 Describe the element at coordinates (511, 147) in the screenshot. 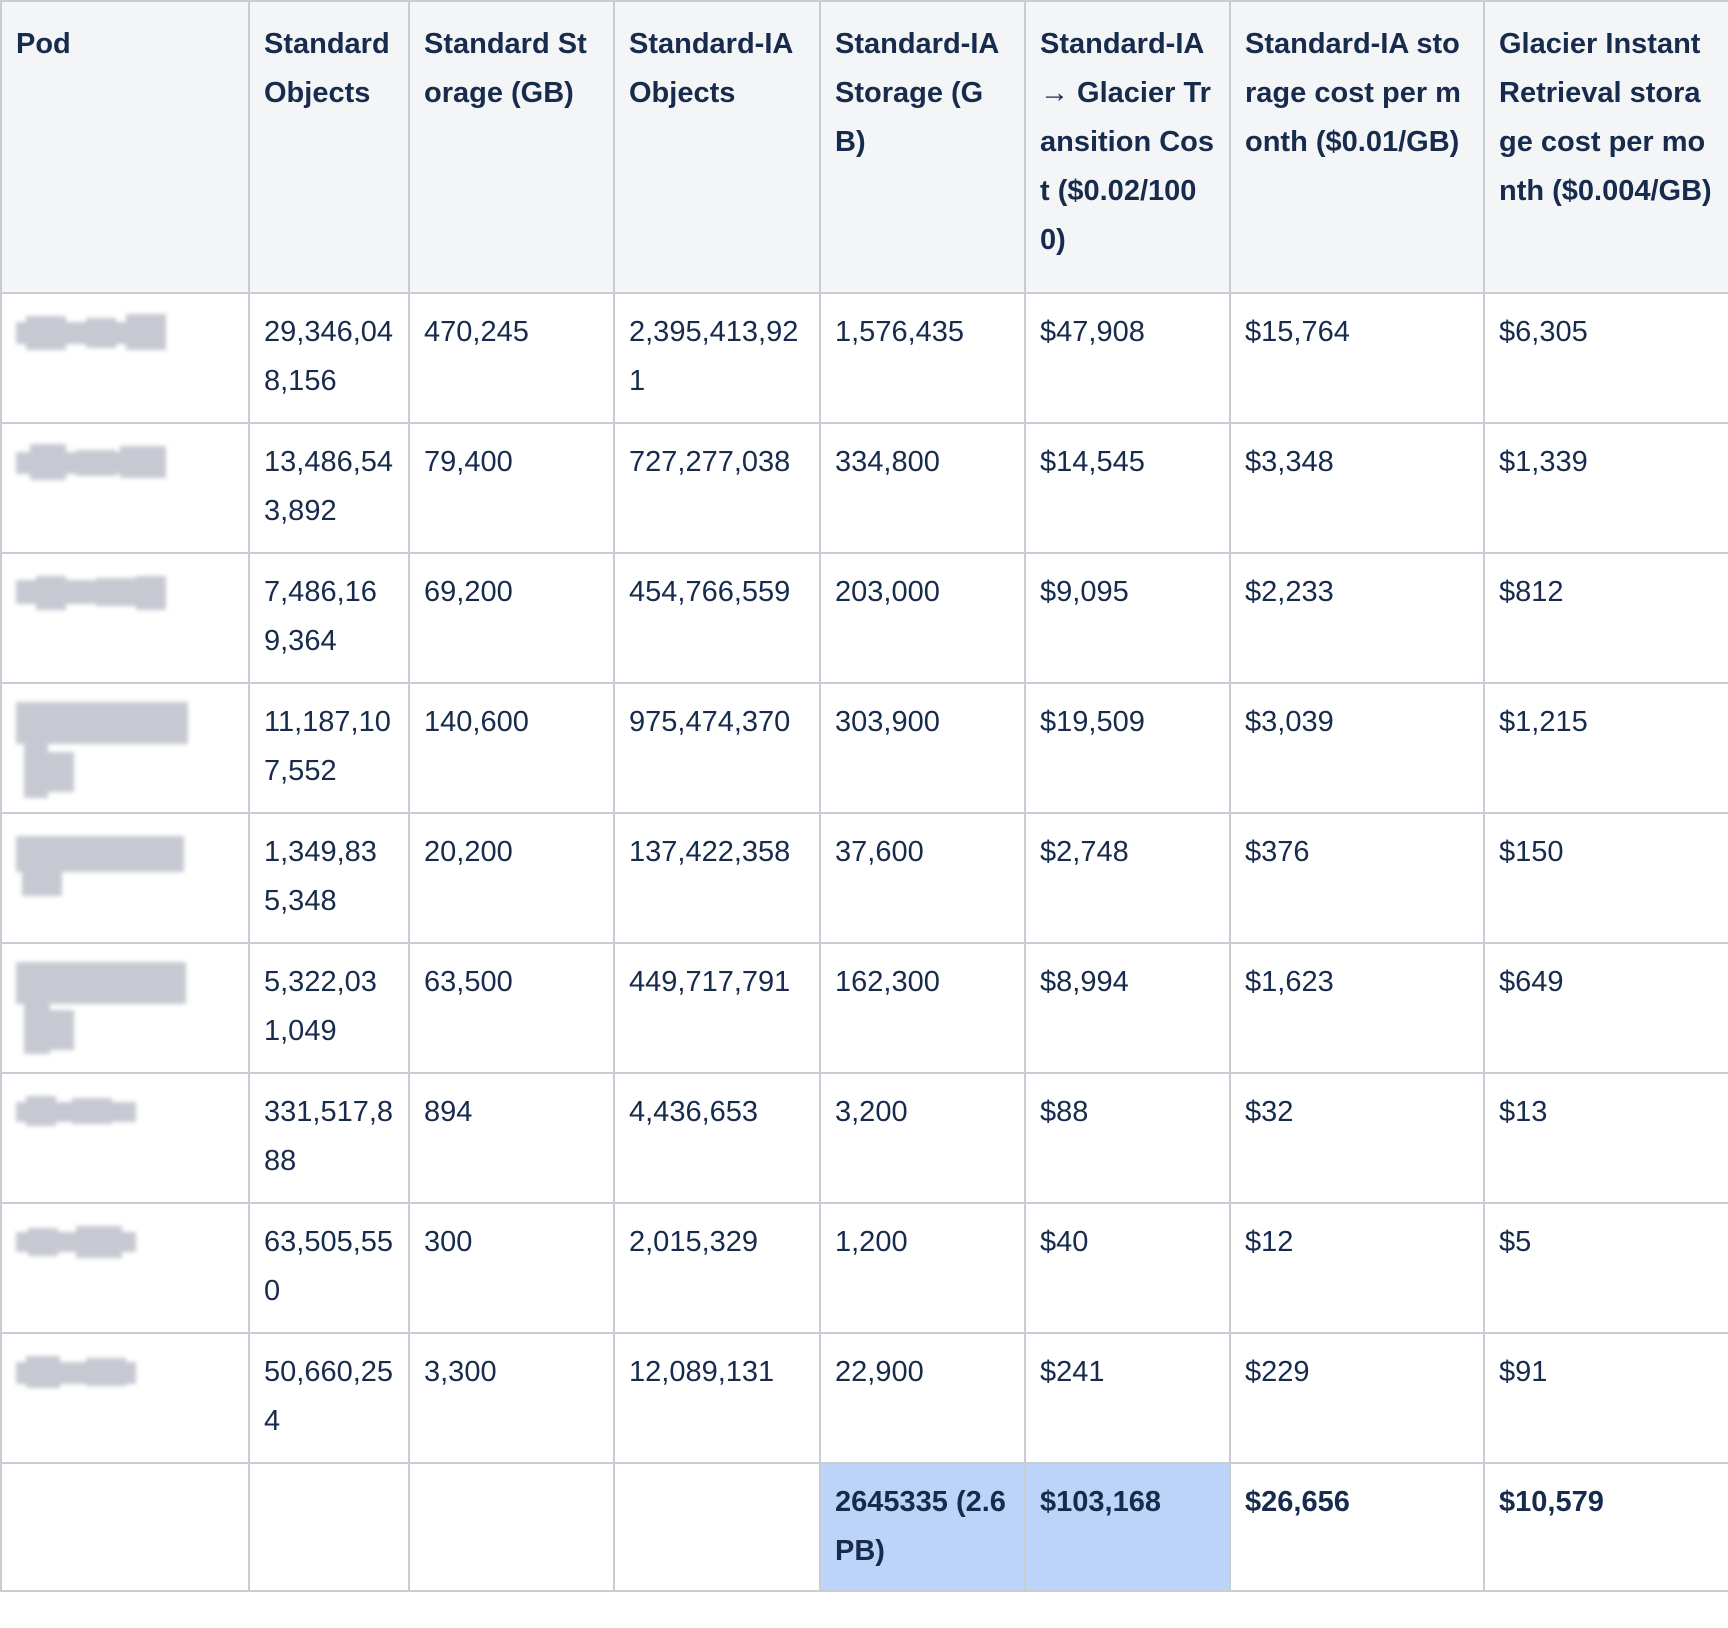

I see `header-standard-storage: Standard Storage (GB)` at that location.